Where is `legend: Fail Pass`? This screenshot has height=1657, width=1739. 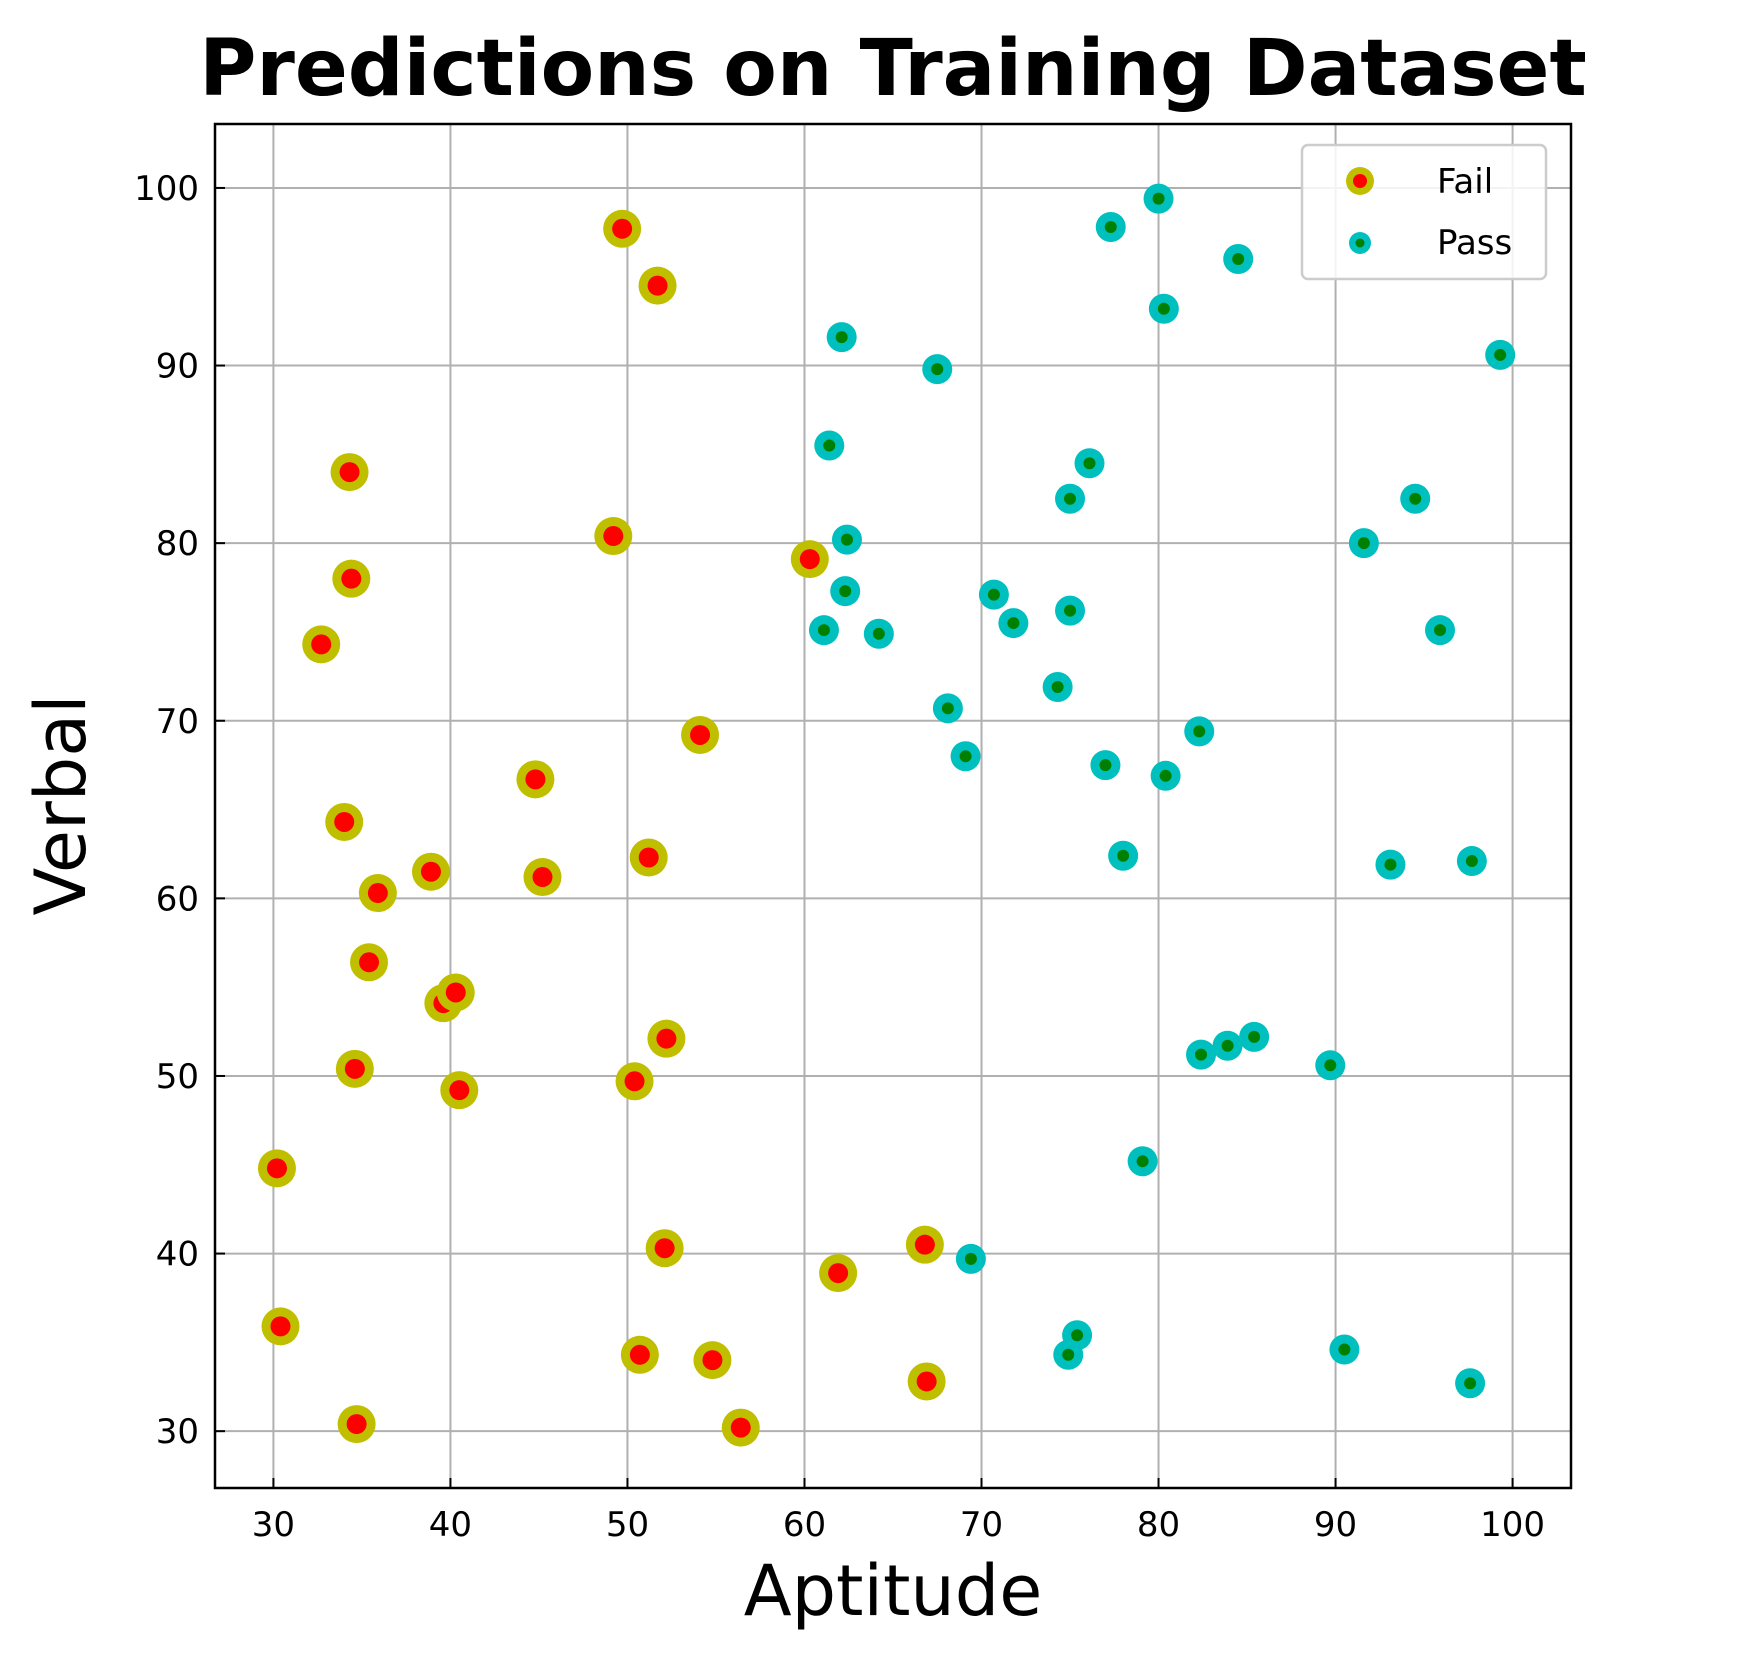
legend: Fail Pass is located at coordinates (1424, 212).